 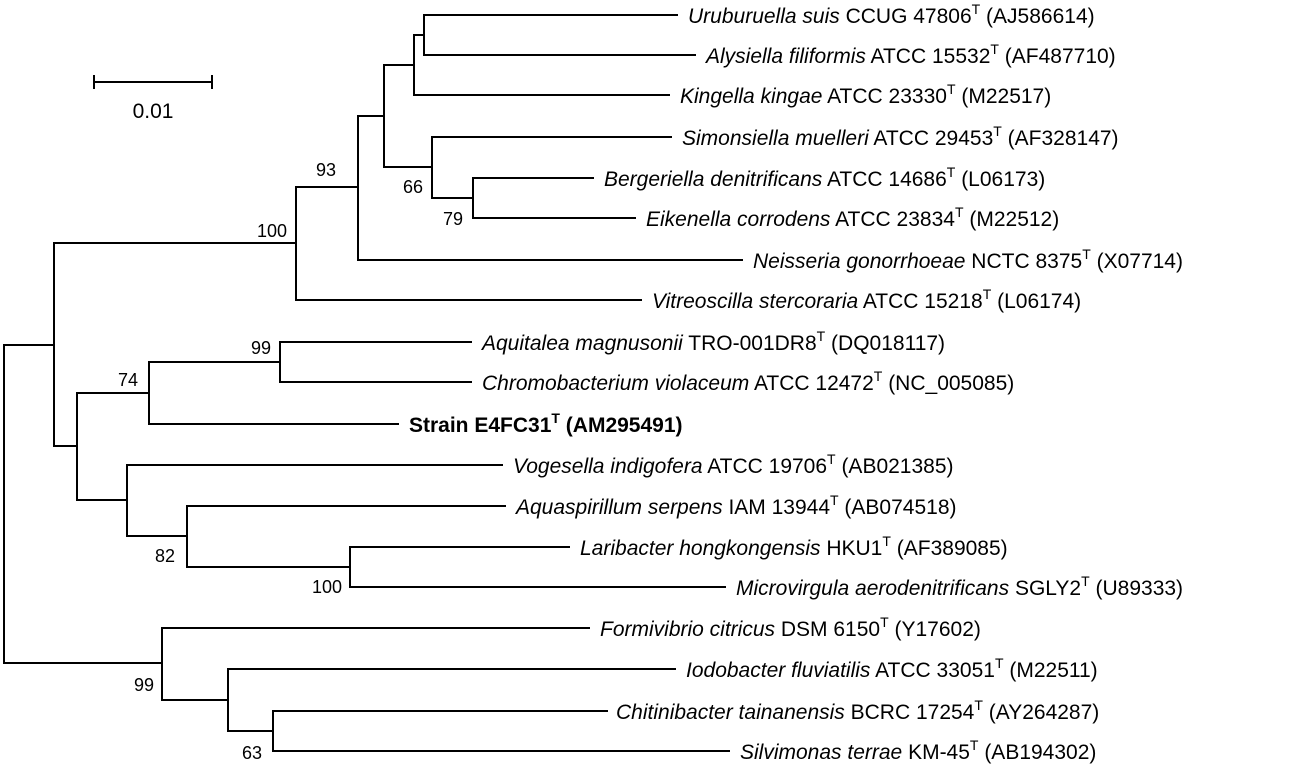 I want to click on taxon-accession: (L06173), so click(x=1000, y=179).